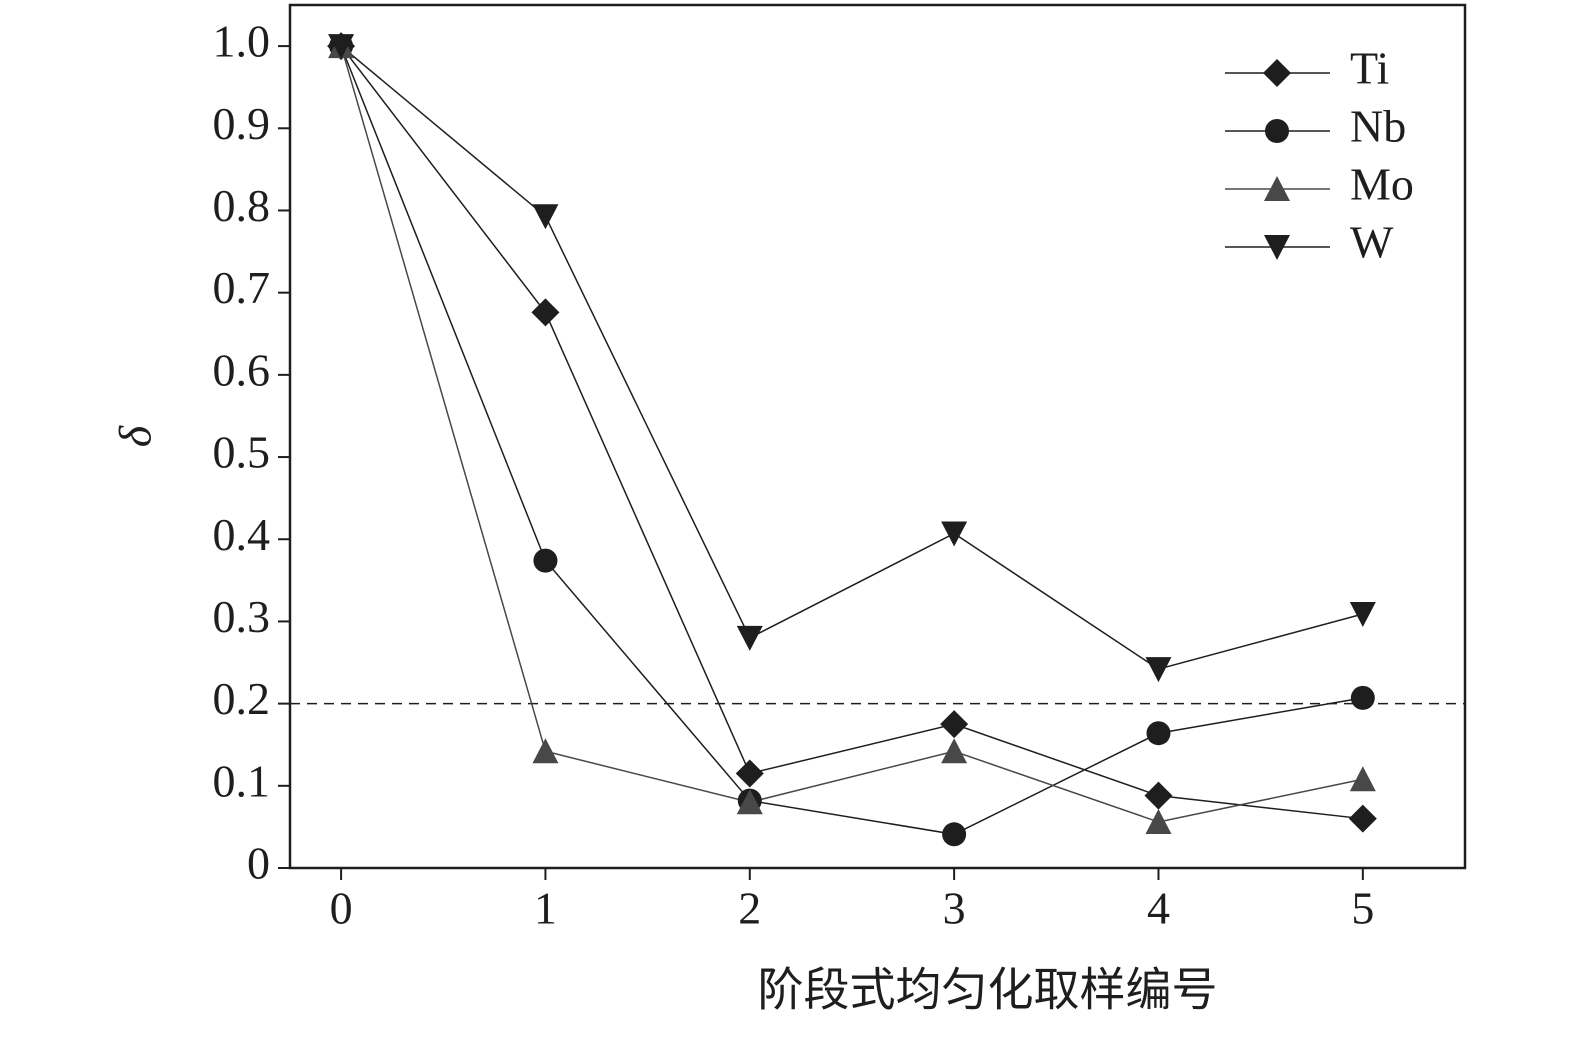 The image size is (1575, 1040). Describe the element at coordinates (242, 369) in the screenshot. I see `y-tick-label: 0.6` at that location.